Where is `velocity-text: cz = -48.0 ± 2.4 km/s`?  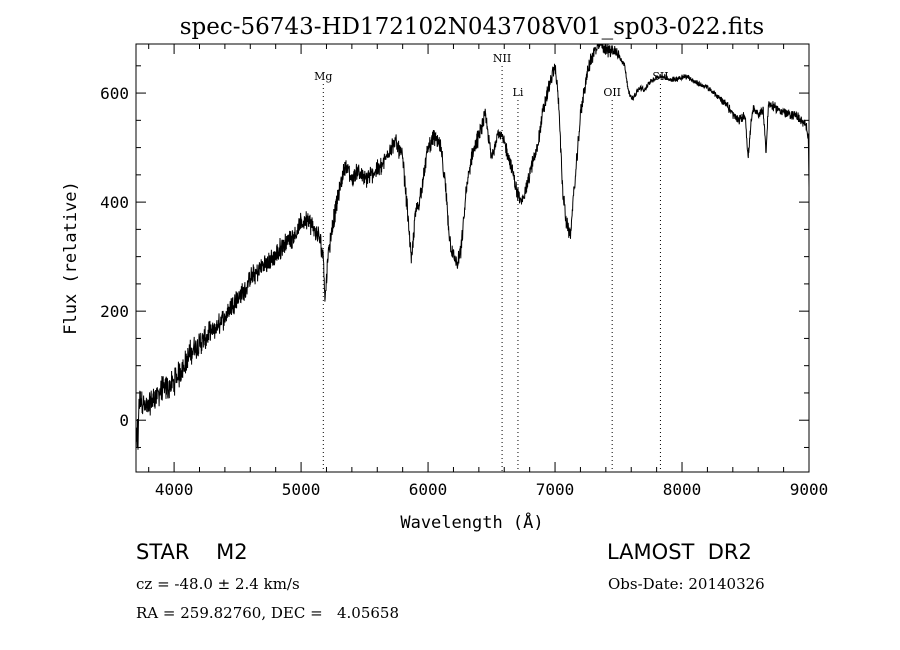 velocity-text: cz = -48.0 ± 2.4 km/s is located at coordinates (218, 584).